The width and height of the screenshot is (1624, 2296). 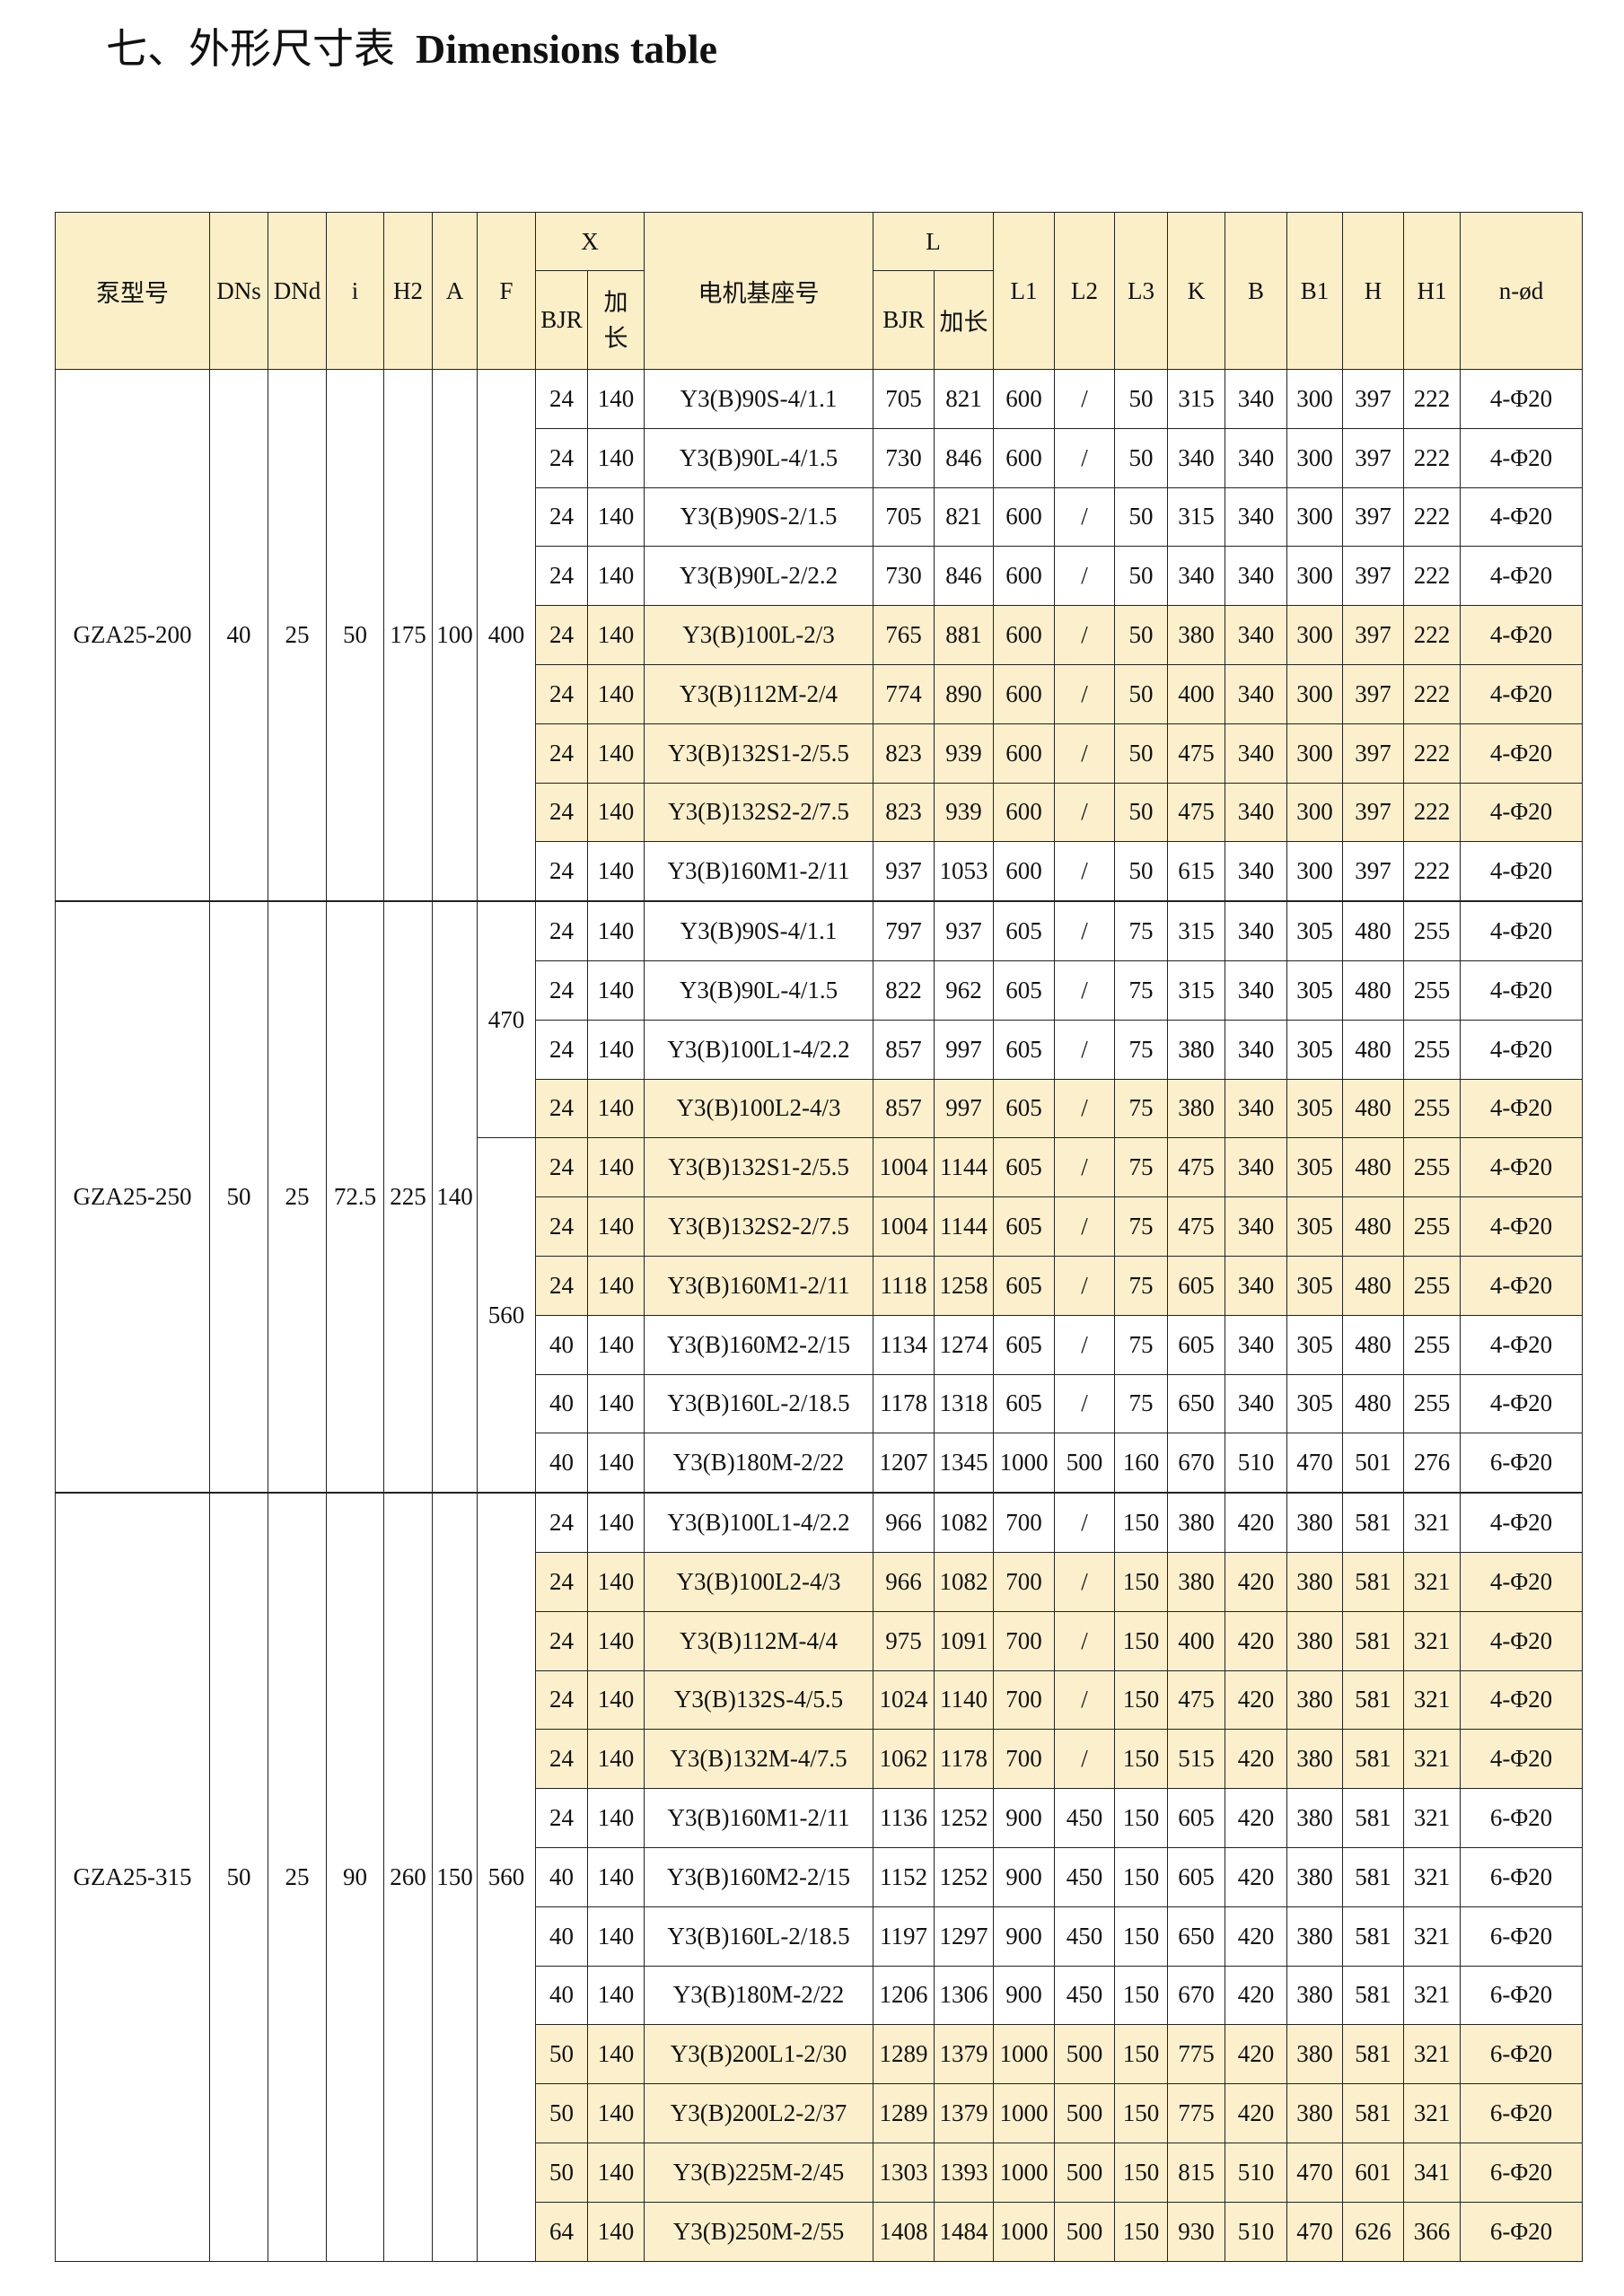 What do you see at coordinates (758, 291) in the screenshot?
I see `header-motor: 电机基座号` at bounding box center [758, 291].